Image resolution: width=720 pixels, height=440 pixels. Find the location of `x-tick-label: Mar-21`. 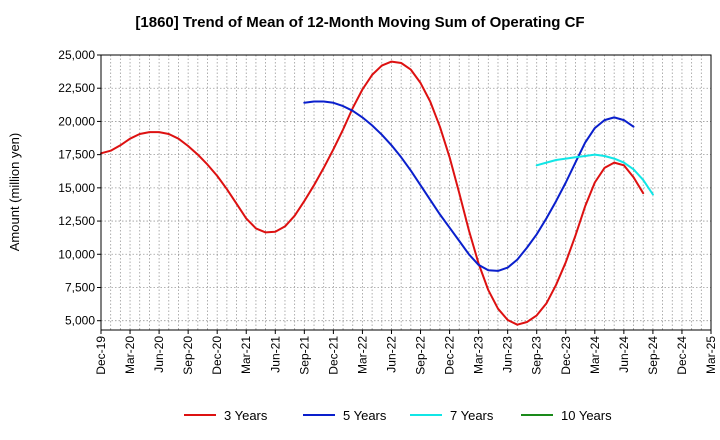

x-tick-label: Mar-21 is located at coordinates (246, 355).